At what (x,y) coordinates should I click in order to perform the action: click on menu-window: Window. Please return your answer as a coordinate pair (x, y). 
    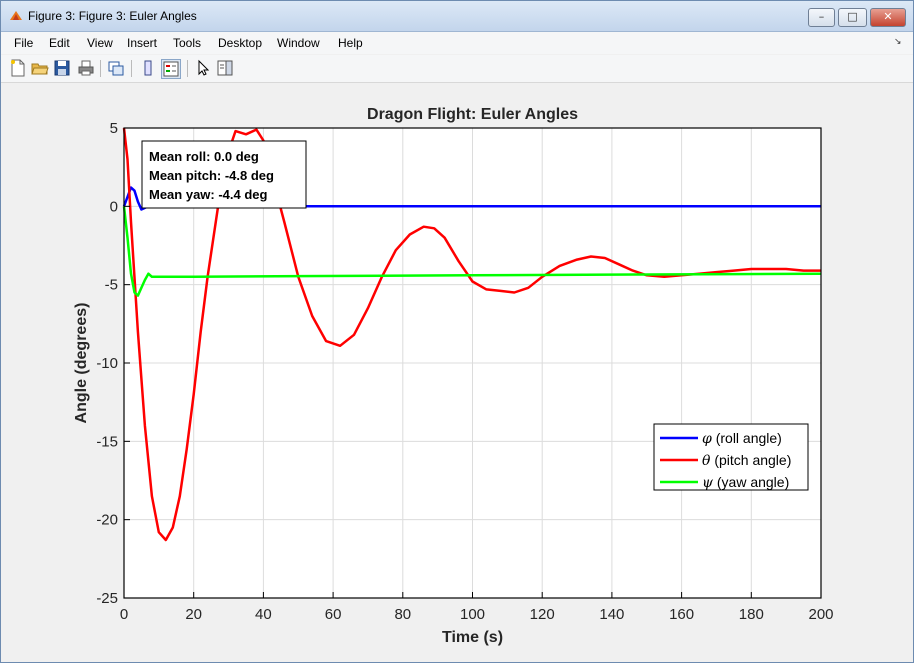
    Looking at the image, I should click on (298, 43).